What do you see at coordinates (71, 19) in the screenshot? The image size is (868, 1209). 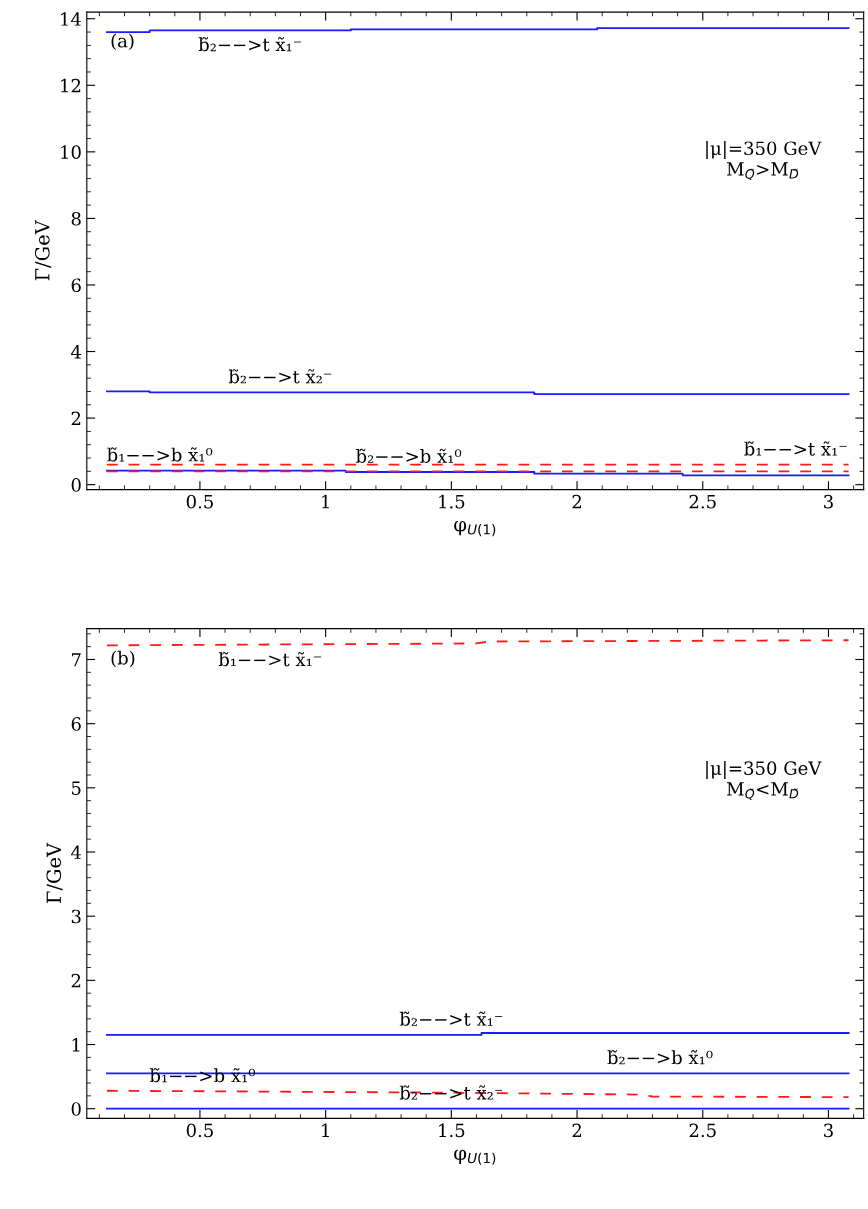 I see `y-tick-label: 14` at bounding box center [71, 19].